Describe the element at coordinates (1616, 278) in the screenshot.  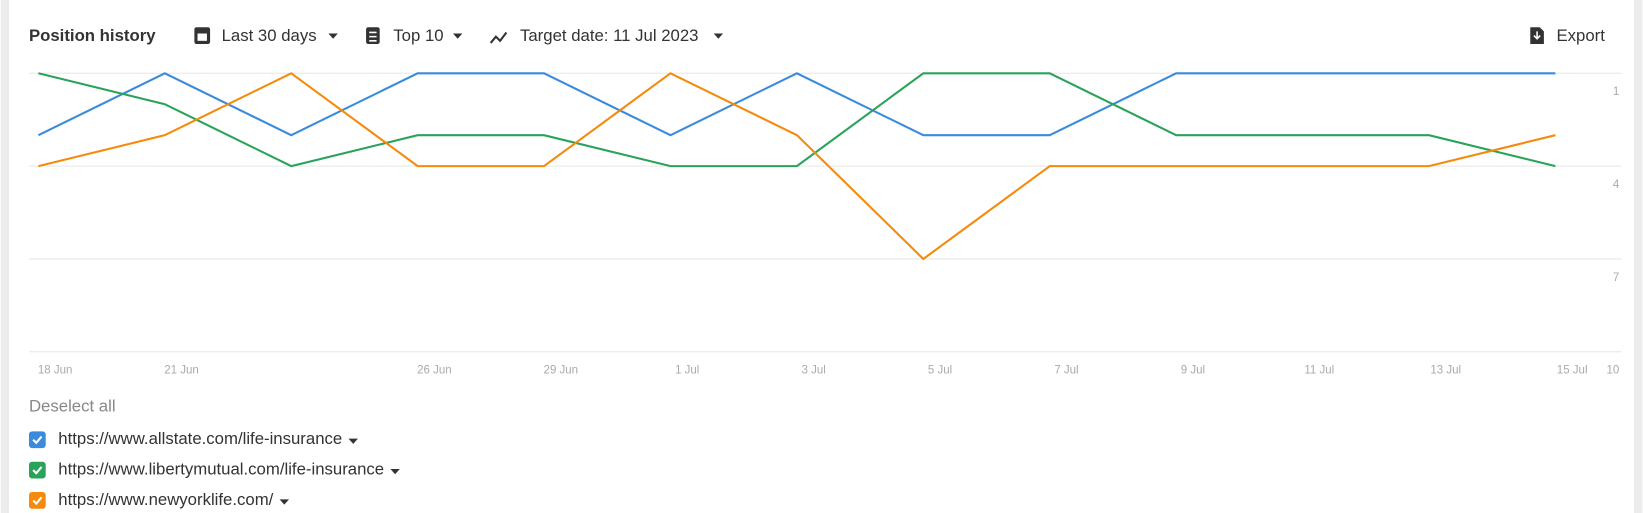
I see `y-tick-label: 7` at that location.